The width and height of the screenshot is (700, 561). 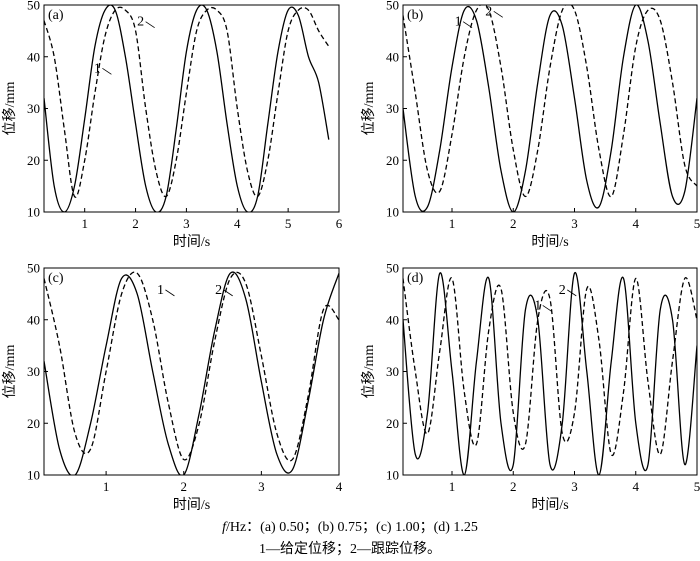 What do you see at coordinates (350, 549) in the screenshot?
I see `caption-legend: 1—给定位移；2—跟踪位移。` at bounding box center [350, 549].